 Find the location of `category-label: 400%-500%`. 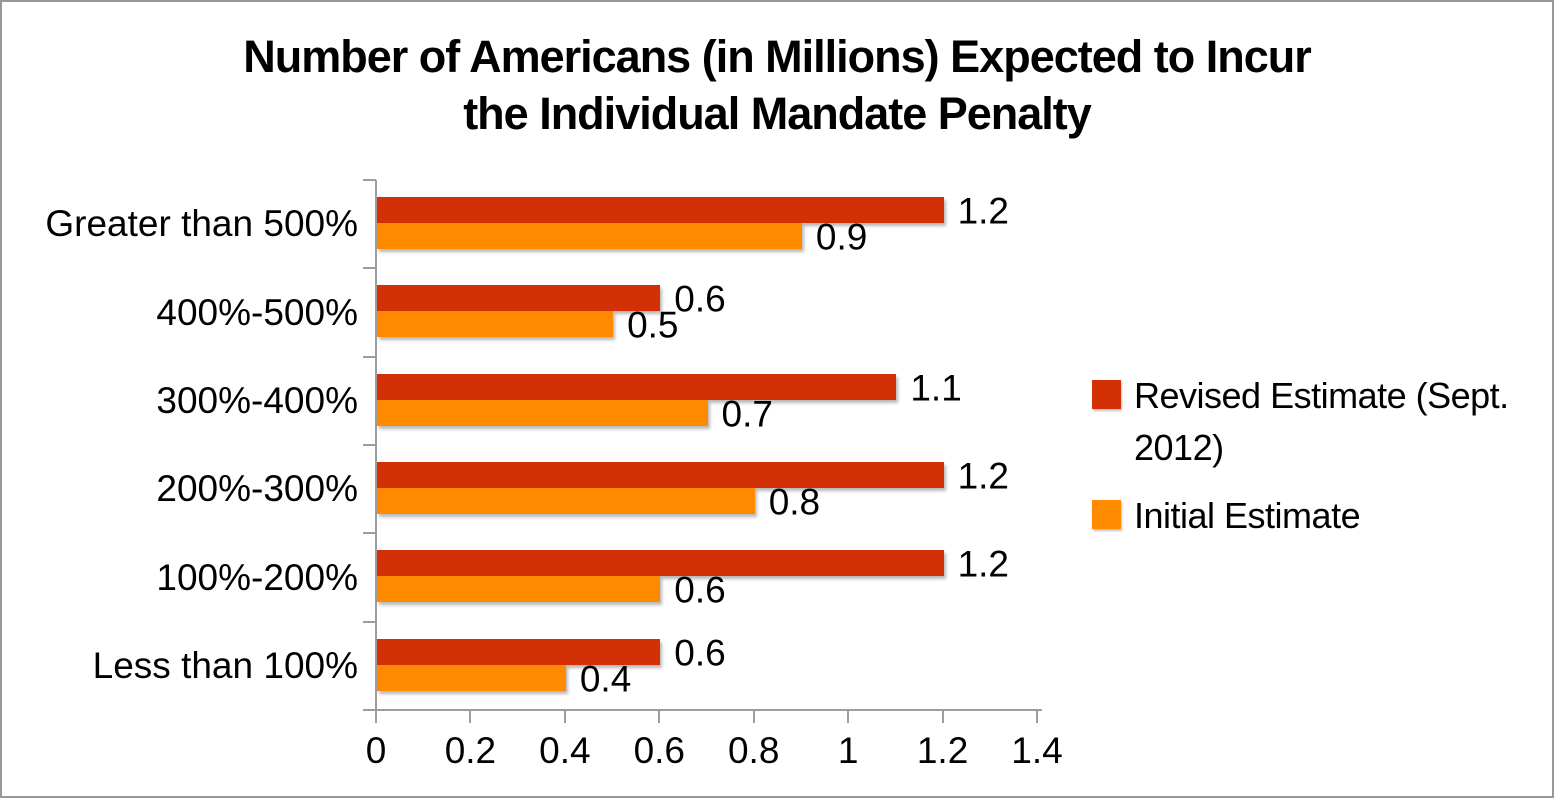

category-label: 400%-500% is located at coordinates (257, 312).